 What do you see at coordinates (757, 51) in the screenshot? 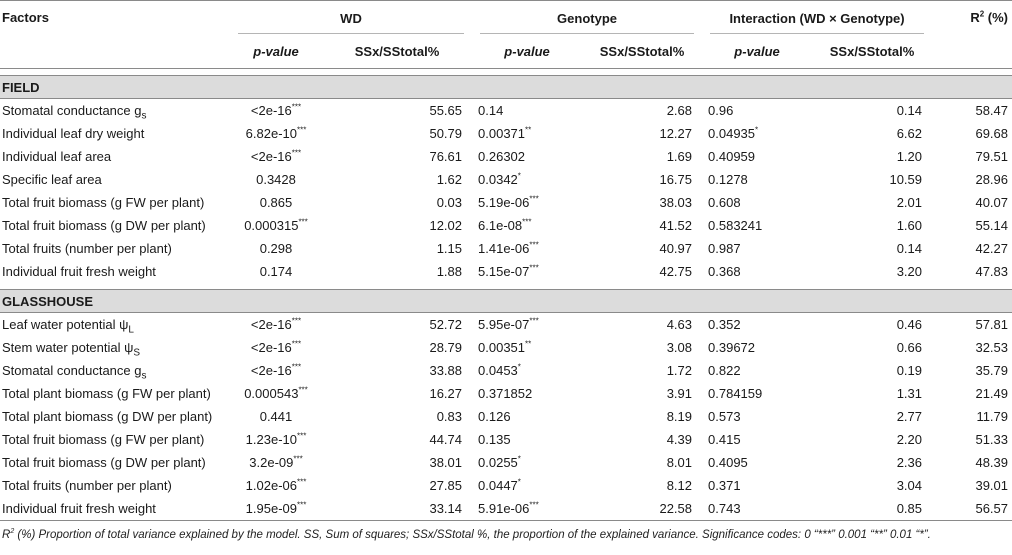
I see `interaction-pvalue-header: p-value` at bounding box center [757, 51].